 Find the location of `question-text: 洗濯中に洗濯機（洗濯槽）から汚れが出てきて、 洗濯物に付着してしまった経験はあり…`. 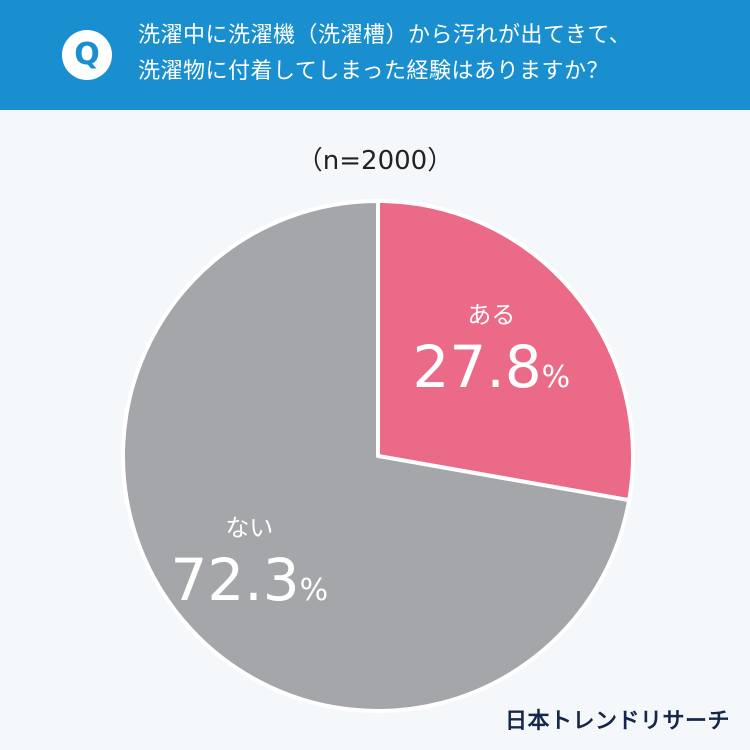

question-text: 洗濯中に洗濯機（洗濯槽）から汚れが出てきて、 洗濯物に付着してしまった経験はあり… is located at coordinates (433, 54).